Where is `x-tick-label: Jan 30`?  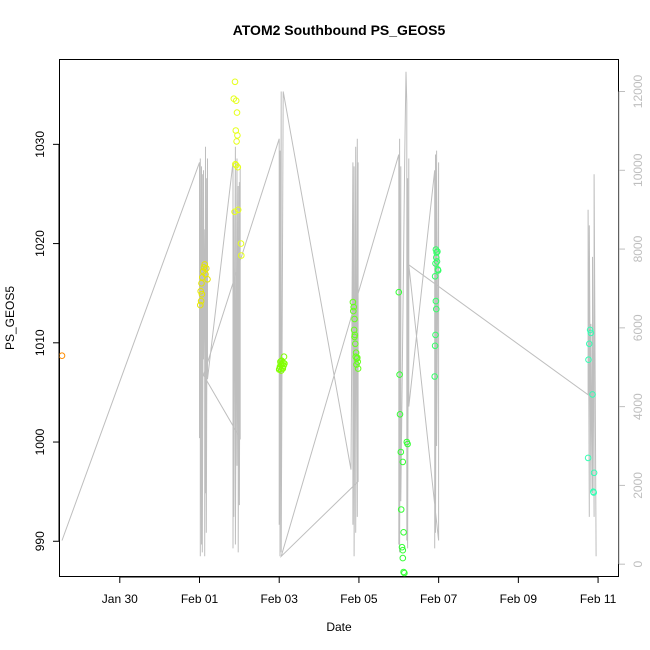
x-tick-label: Jan 30 is located at coordinates (120, 599).